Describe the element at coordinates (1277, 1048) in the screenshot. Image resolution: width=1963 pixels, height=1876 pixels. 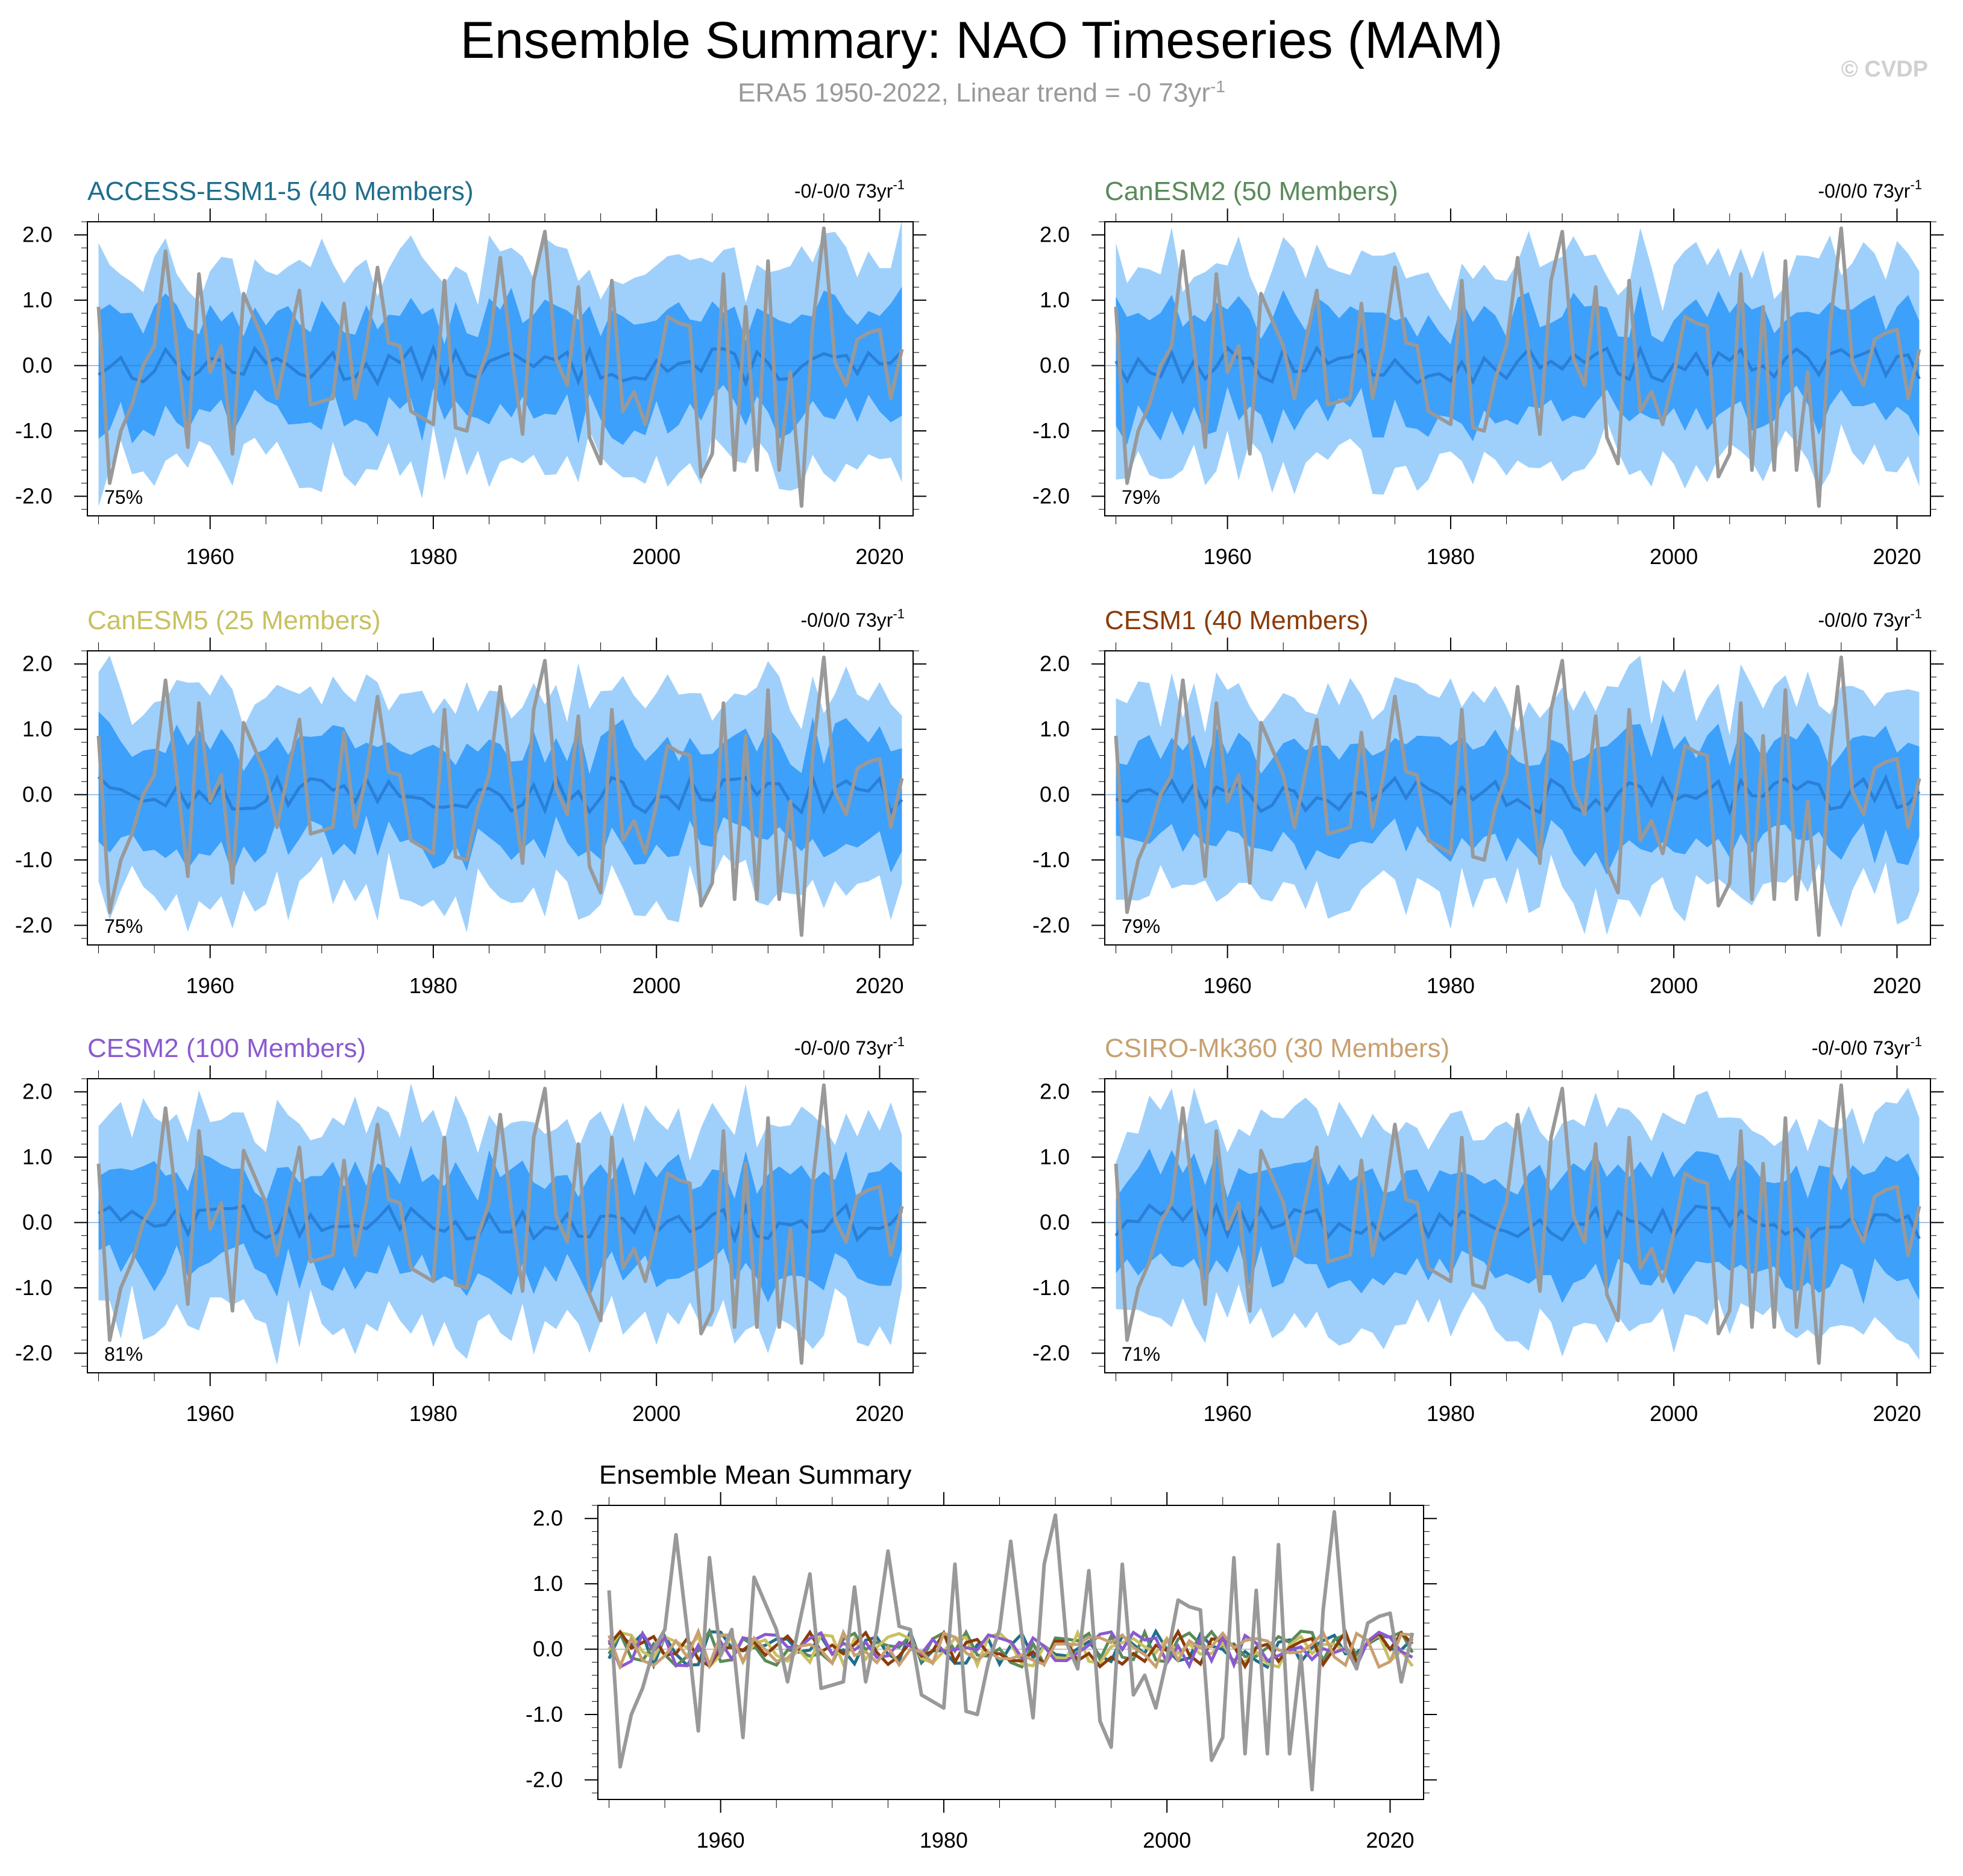
I see `panel-title: CSIRO-Mk360 (30 Members)` at that location.